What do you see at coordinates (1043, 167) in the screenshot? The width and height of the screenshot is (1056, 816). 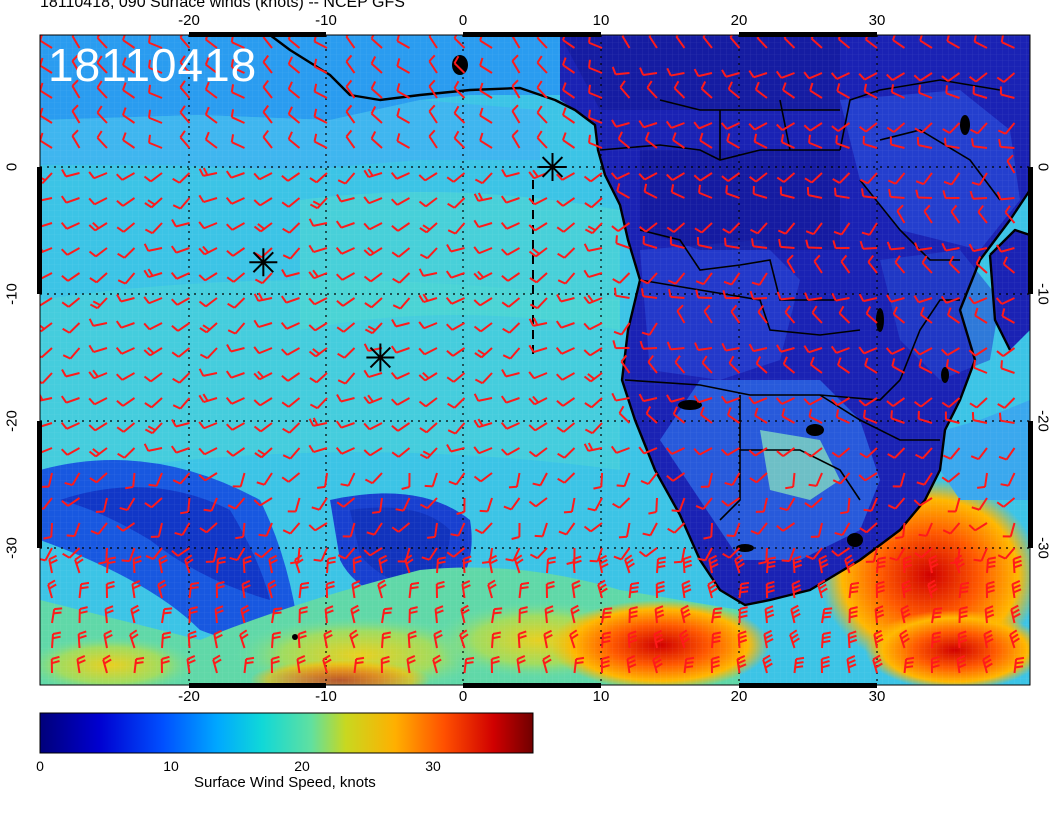 I see `right-y-tick: 0` at bounding box center [1043, 167].